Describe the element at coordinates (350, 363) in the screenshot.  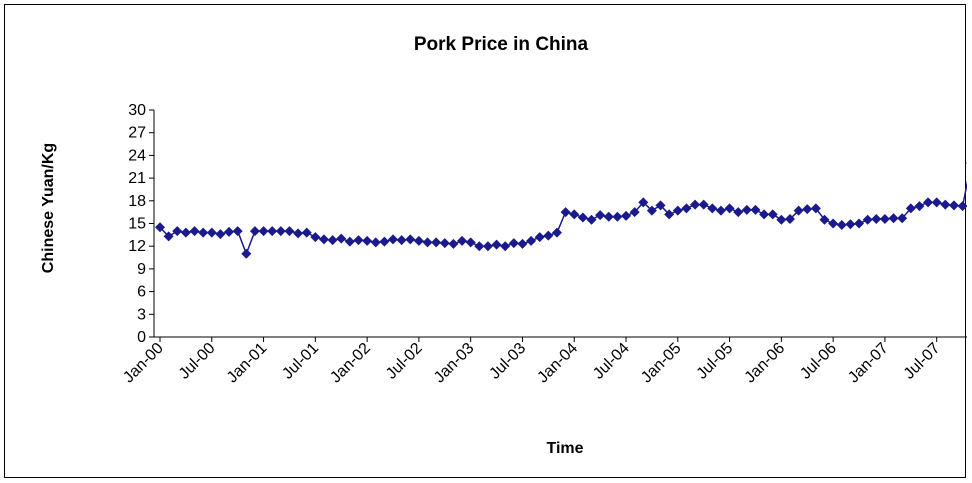
I see `x-tick-label: Jan-02` at that location.